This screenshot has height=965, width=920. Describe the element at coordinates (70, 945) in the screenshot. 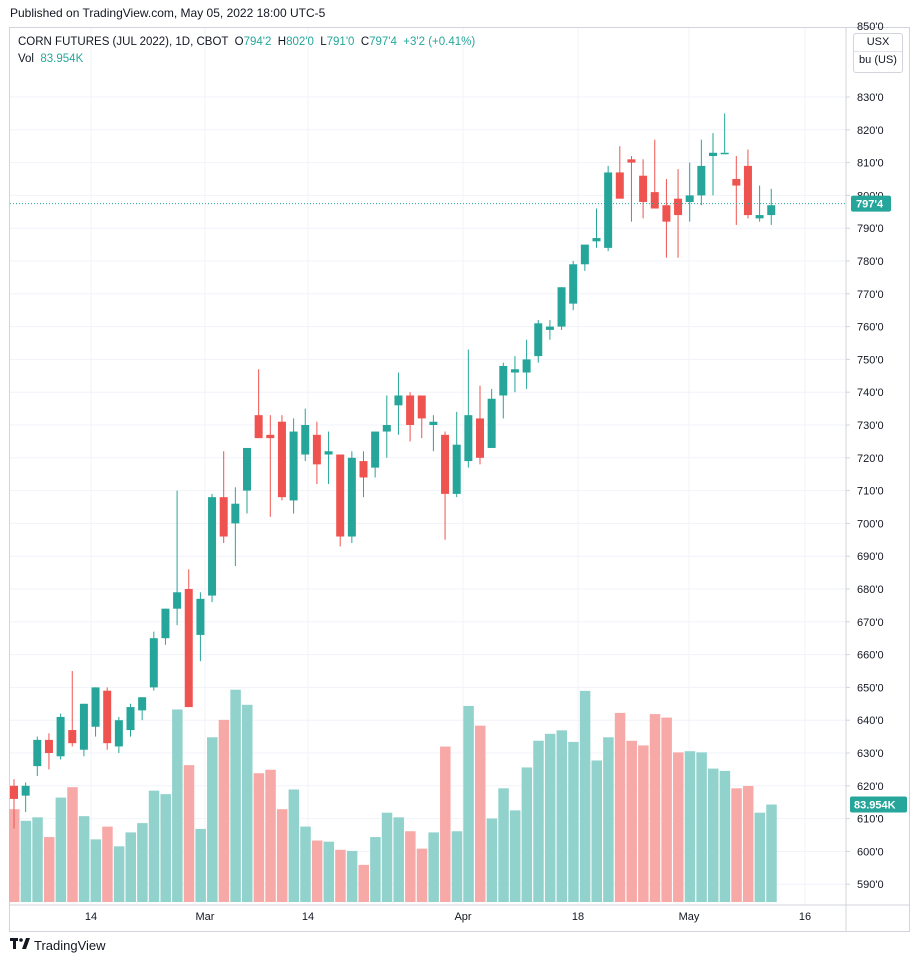

I see `tradingview-brand: TradingView` at that location.